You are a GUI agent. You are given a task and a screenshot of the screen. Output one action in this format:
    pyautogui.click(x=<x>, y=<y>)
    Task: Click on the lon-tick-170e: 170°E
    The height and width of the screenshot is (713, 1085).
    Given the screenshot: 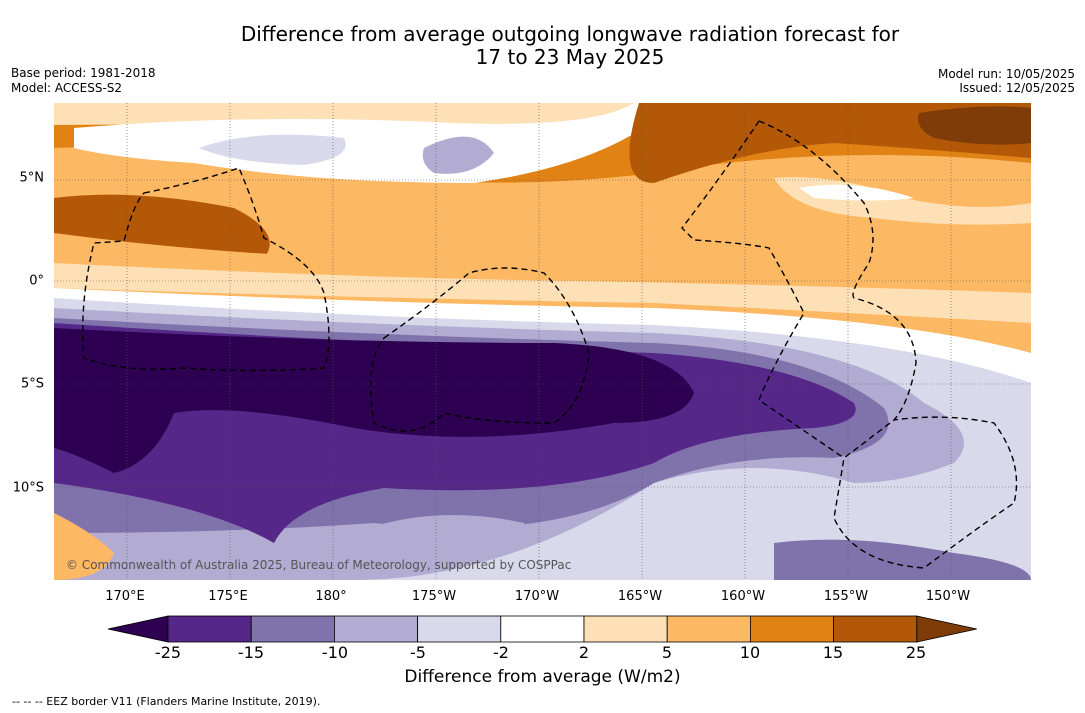 What is the action you would take?
    pyautogui.click(x=125, y=596)
    